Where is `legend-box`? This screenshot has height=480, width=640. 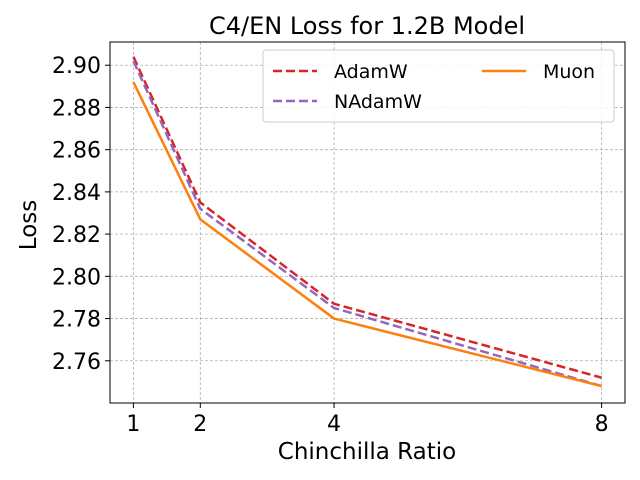
legend-box is located at coordinates (438, 86).